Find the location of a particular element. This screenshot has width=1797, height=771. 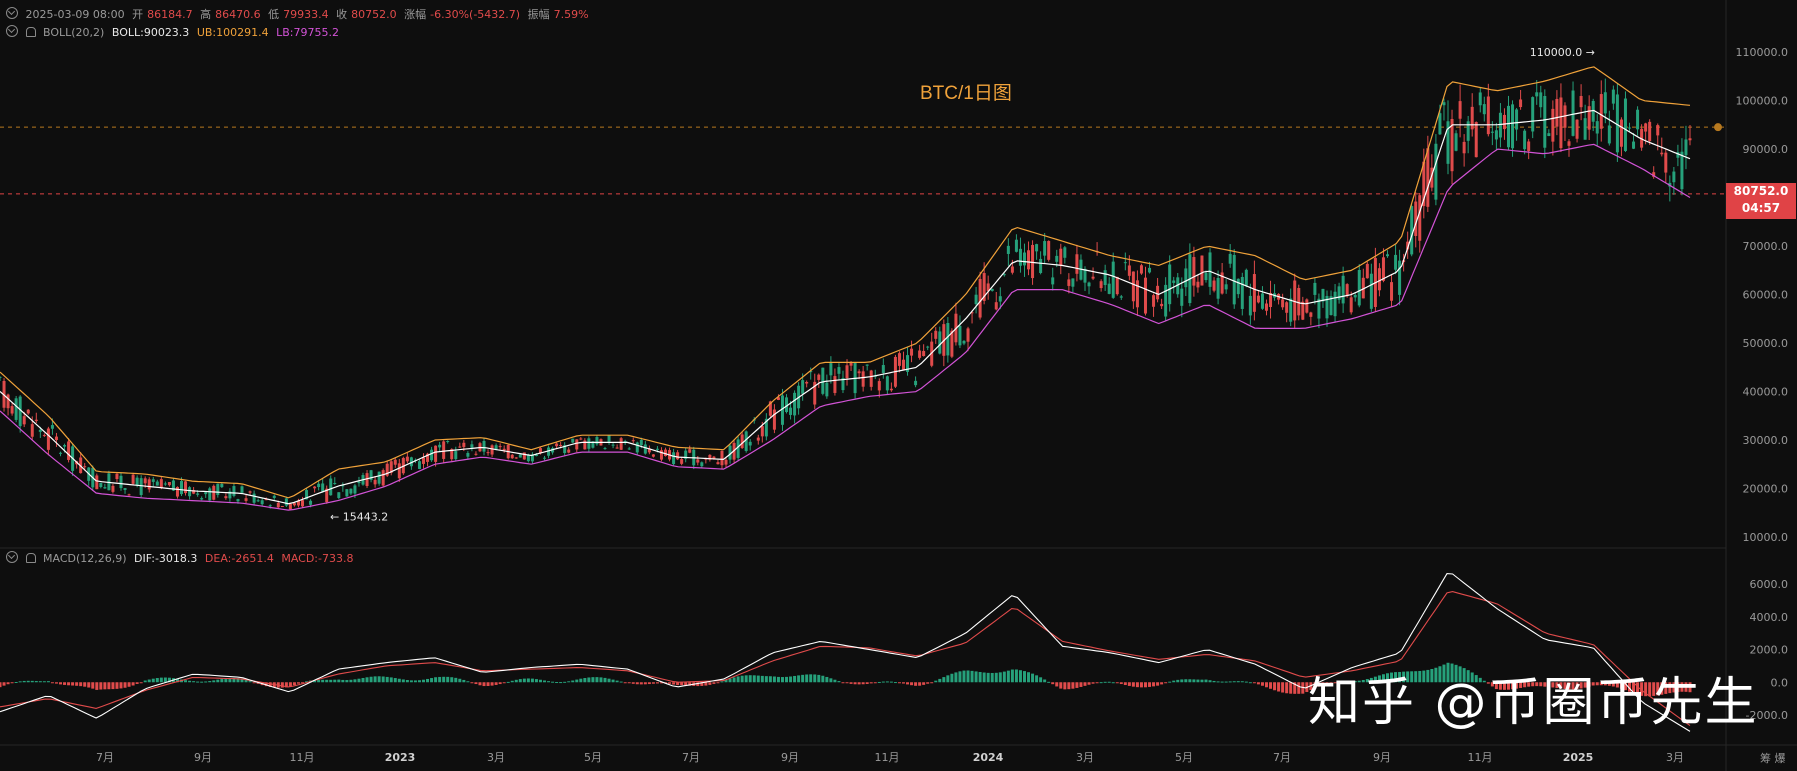

time-axis-tick: 11月 is located at coordinates (1480, 757).